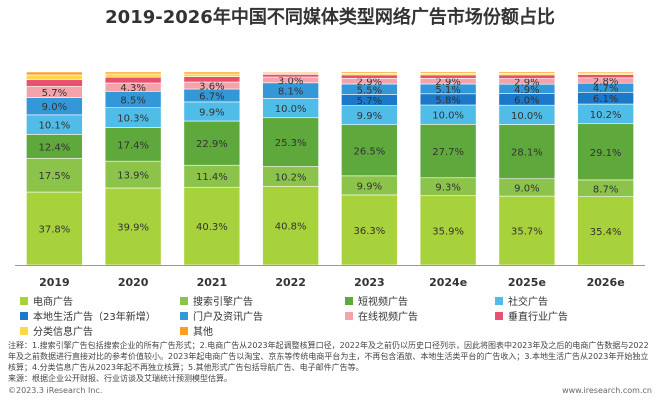 Image resolution: width=660 pixels, height=400 pixels. I want to click on data-label: 8.5%, so click(132, 101).